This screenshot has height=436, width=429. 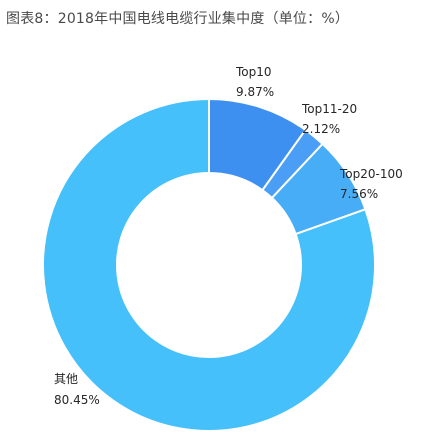 I want to click on slice-category-label: Top11-20, so click(x=329, y=109).